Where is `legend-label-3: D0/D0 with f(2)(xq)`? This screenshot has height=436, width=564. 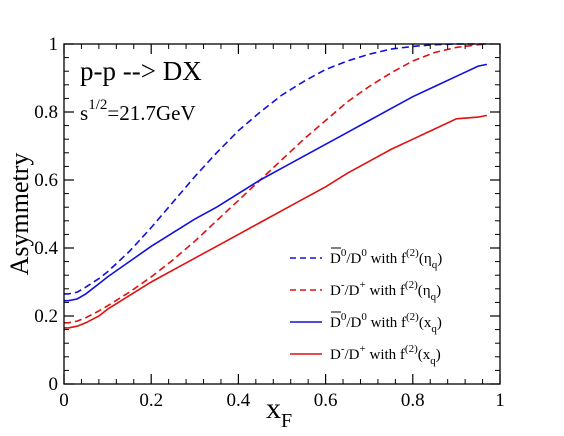
legend-label-3: D0/D0 with f(2)(xq) is located at coordinates (386, 323).